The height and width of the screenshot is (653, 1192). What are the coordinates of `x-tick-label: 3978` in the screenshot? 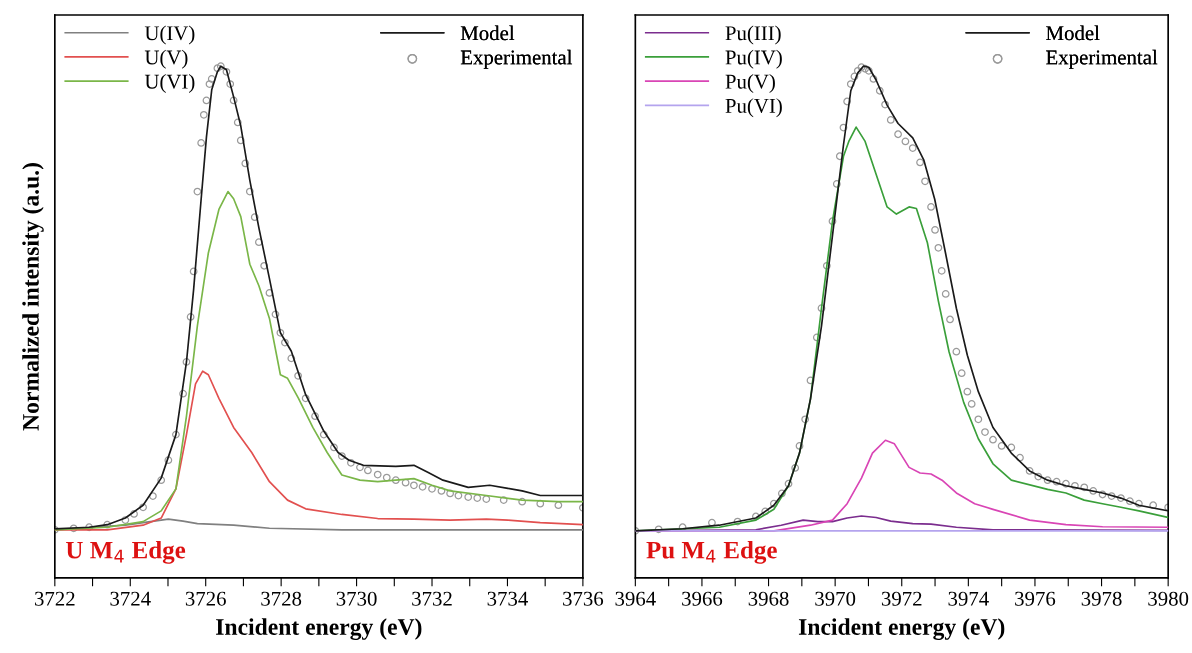 It's located at (1101, 598).